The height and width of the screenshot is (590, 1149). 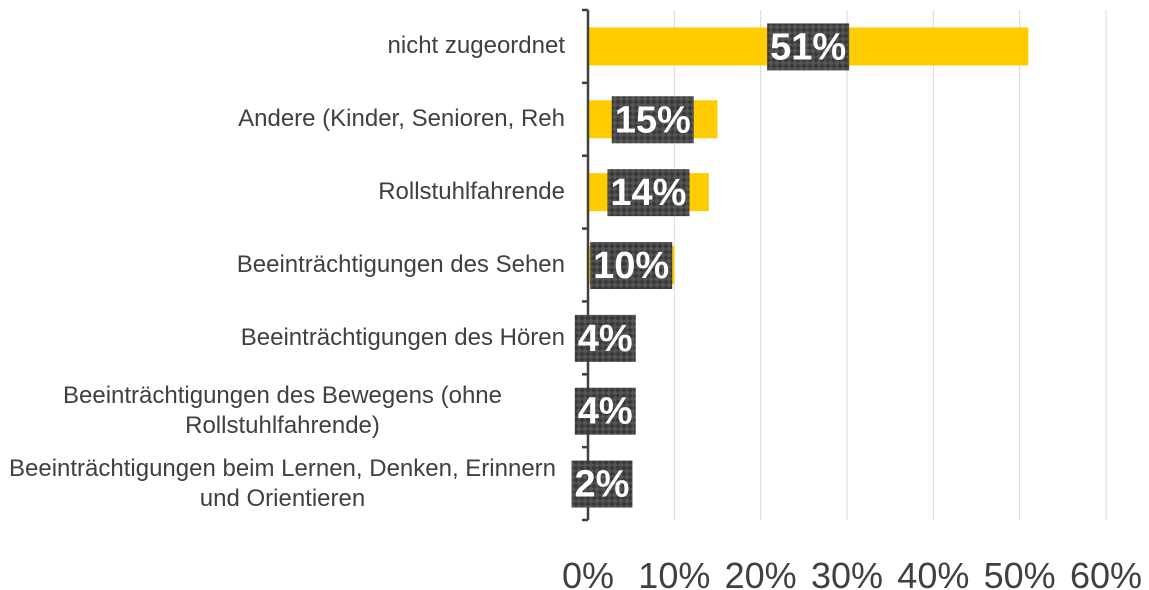 What do you see at coordinates (1020, 572) in the screenshot?
I see `x-tick-label: 50%` at bounding box center [1020, 572].